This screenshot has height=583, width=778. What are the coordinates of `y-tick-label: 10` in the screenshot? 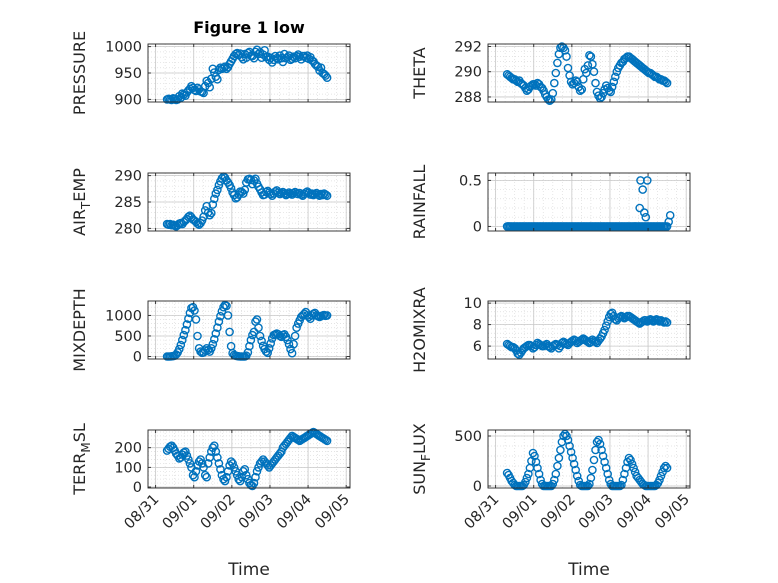 It's located at (473, 304).